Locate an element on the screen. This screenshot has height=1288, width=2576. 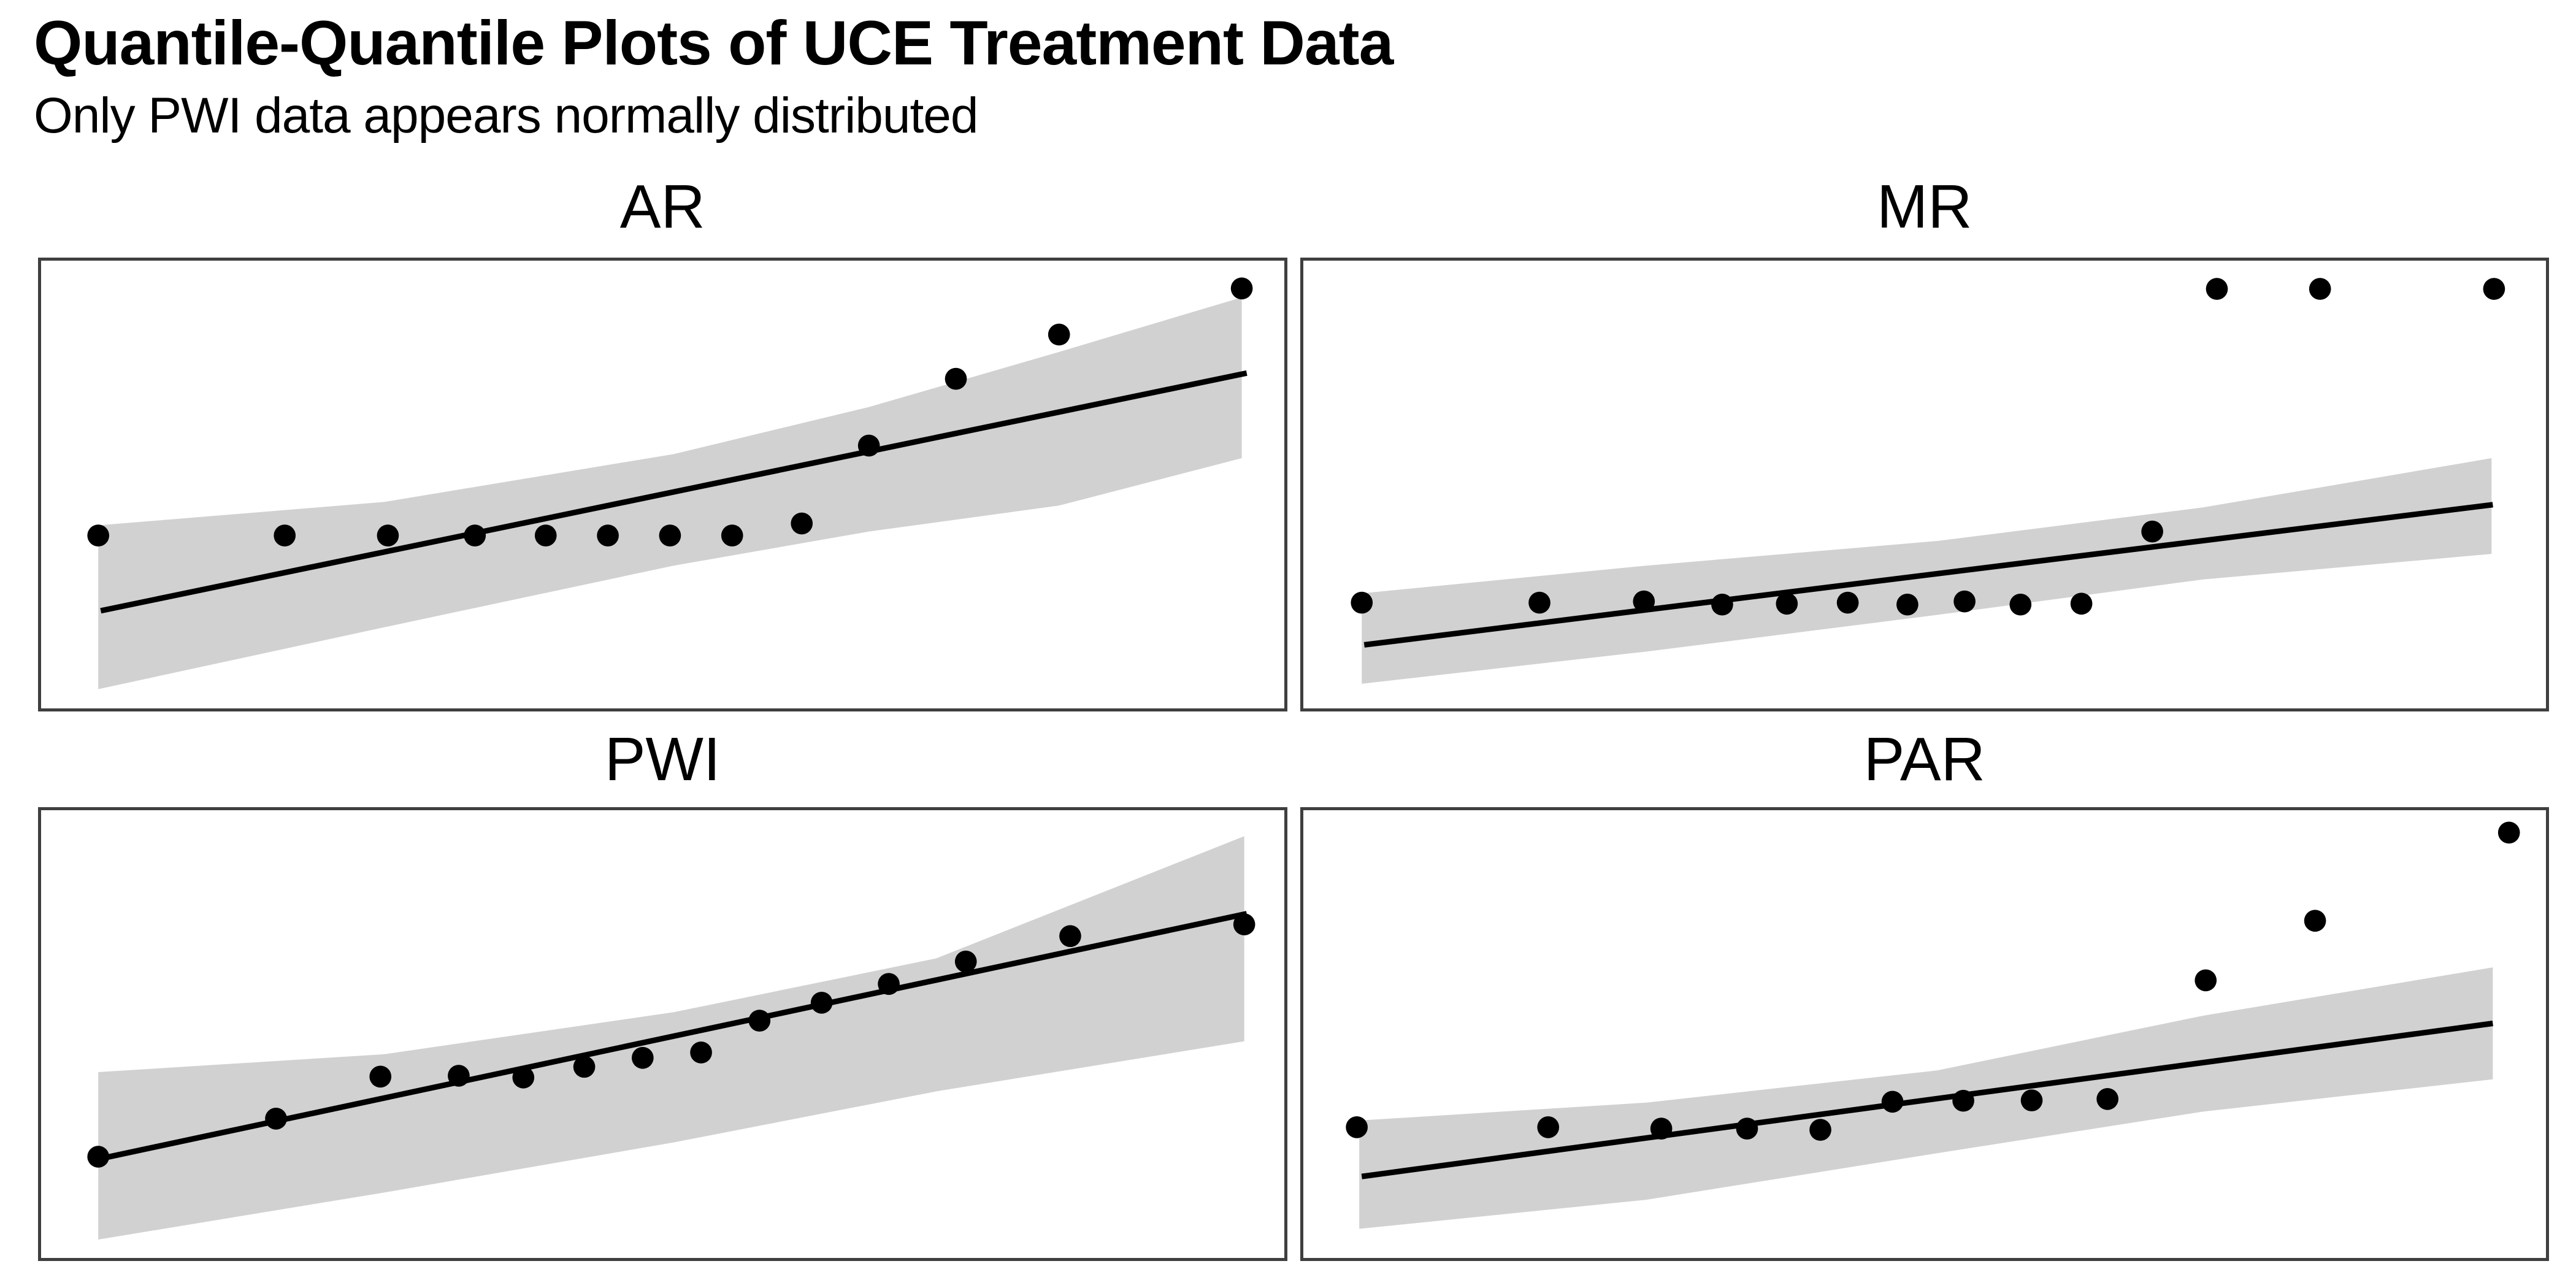
qq-plot-par is located at coordinates (1932, 1025).